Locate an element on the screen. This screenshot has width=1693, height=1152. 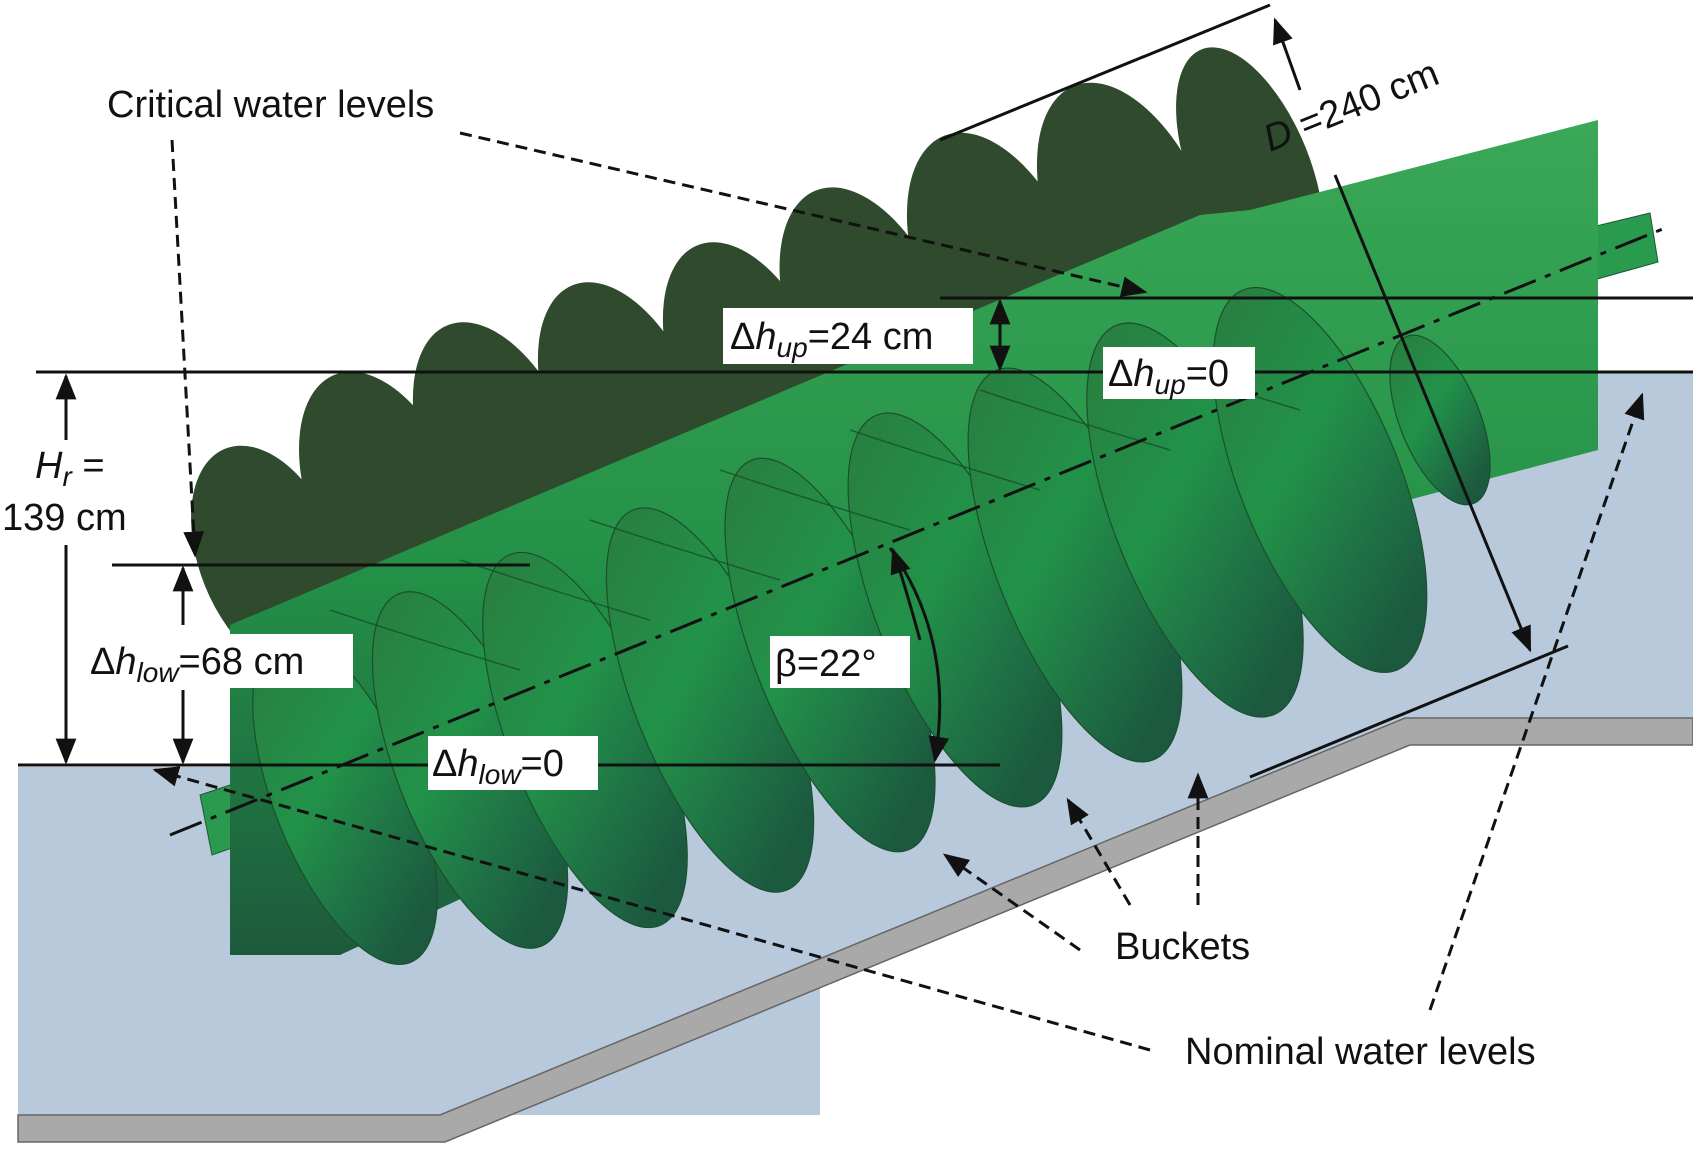
dh-low-0-box is located at coordinates (513, 763).